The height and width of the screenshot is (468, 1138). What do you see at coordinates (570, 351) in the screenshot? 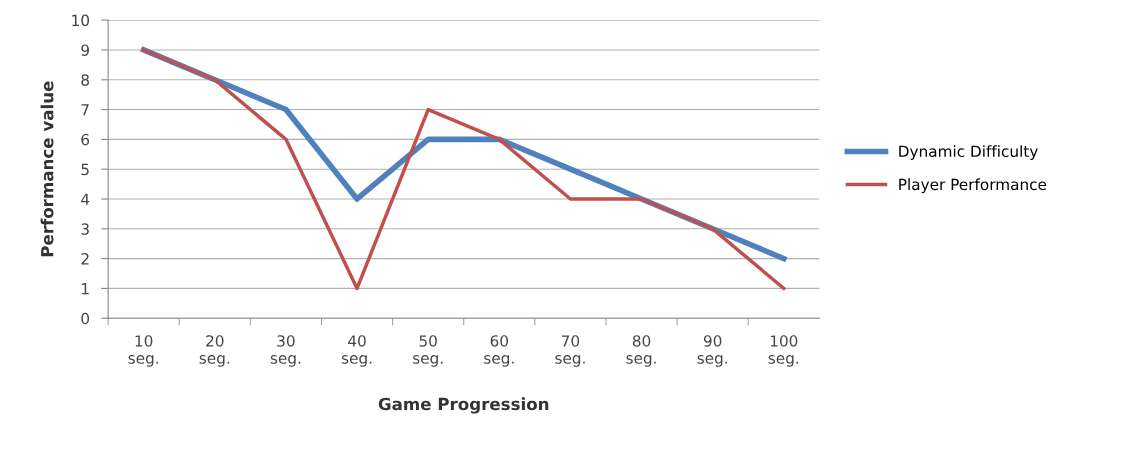
I see `x-tick-label: 70 seg.` at bounding box center [570, 351].